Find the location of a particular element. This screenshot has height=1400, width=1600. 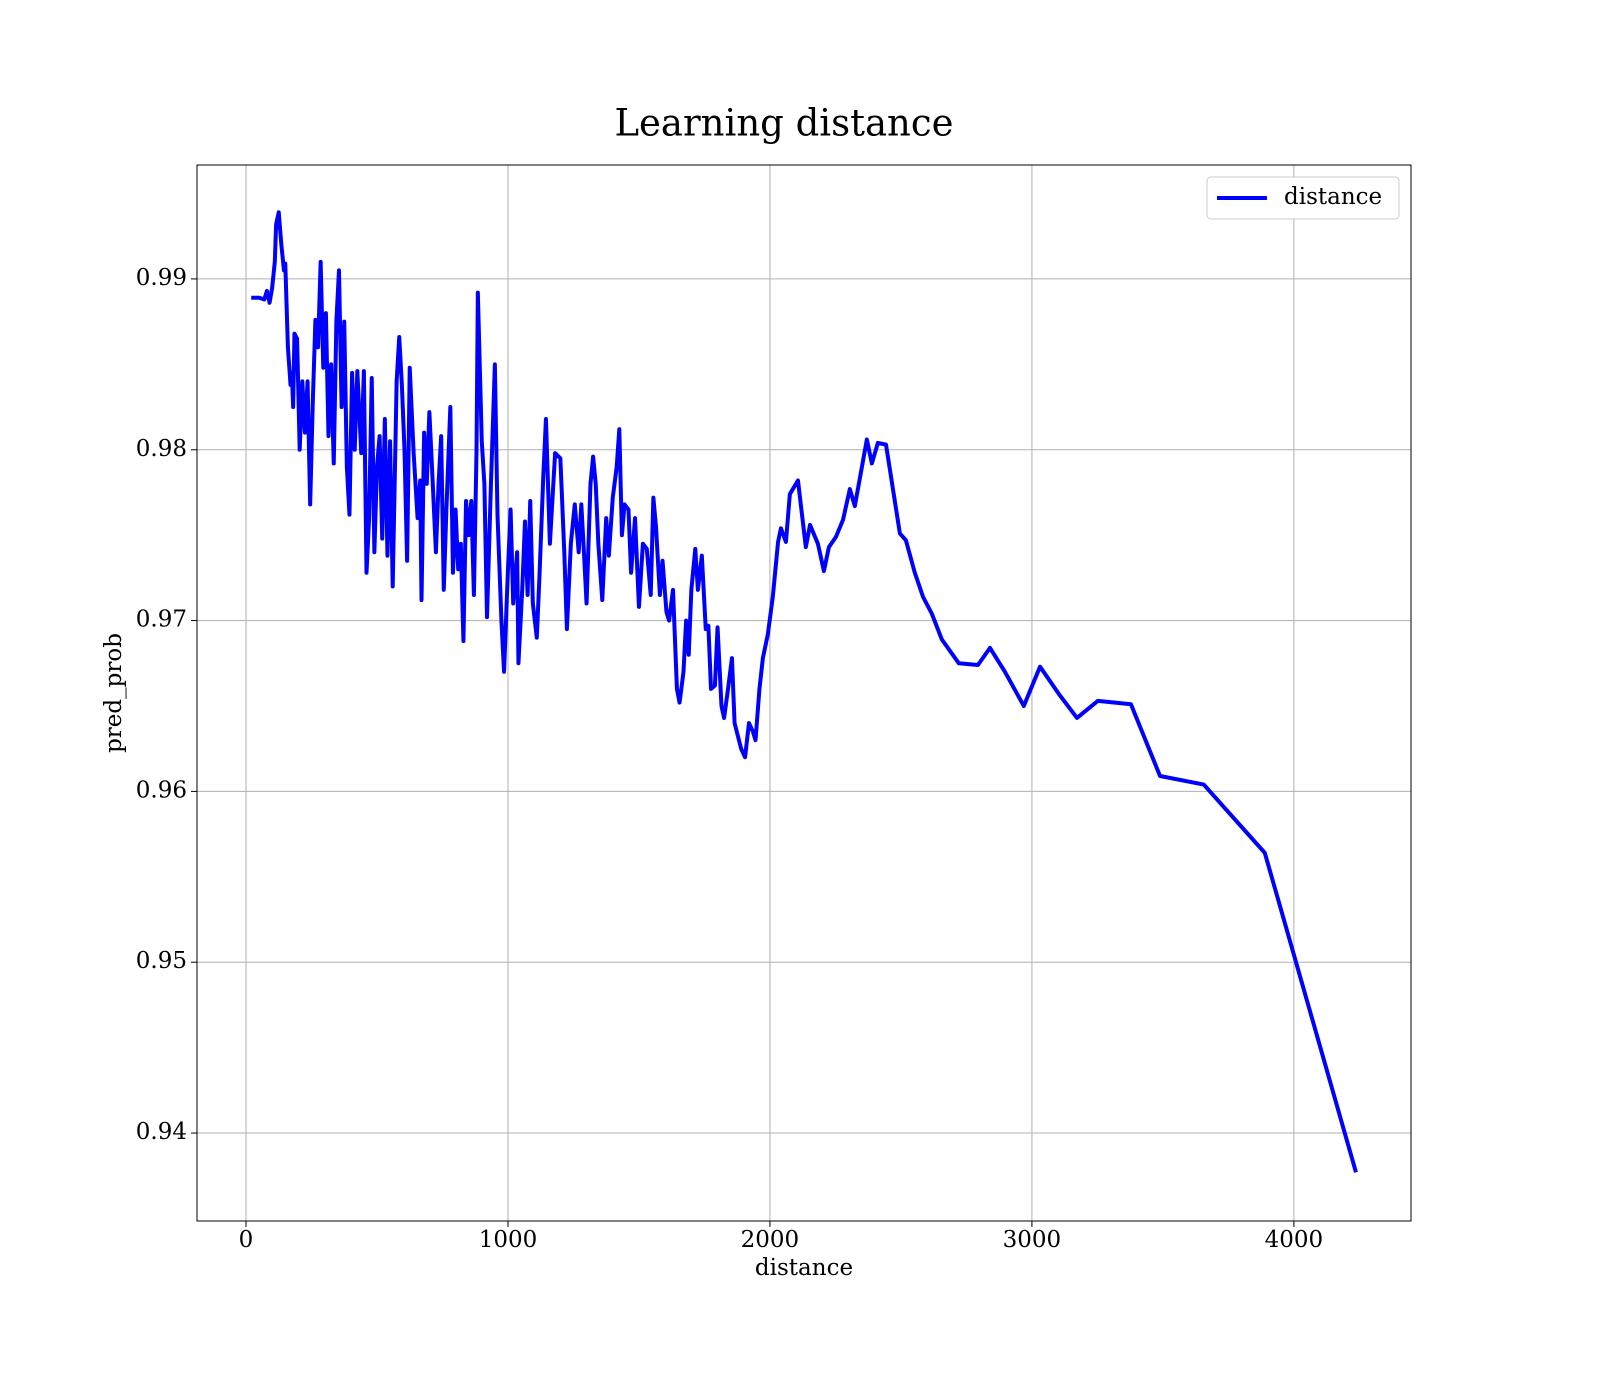

y-axis-label: pred_prob is located at coordinates (114, 693).